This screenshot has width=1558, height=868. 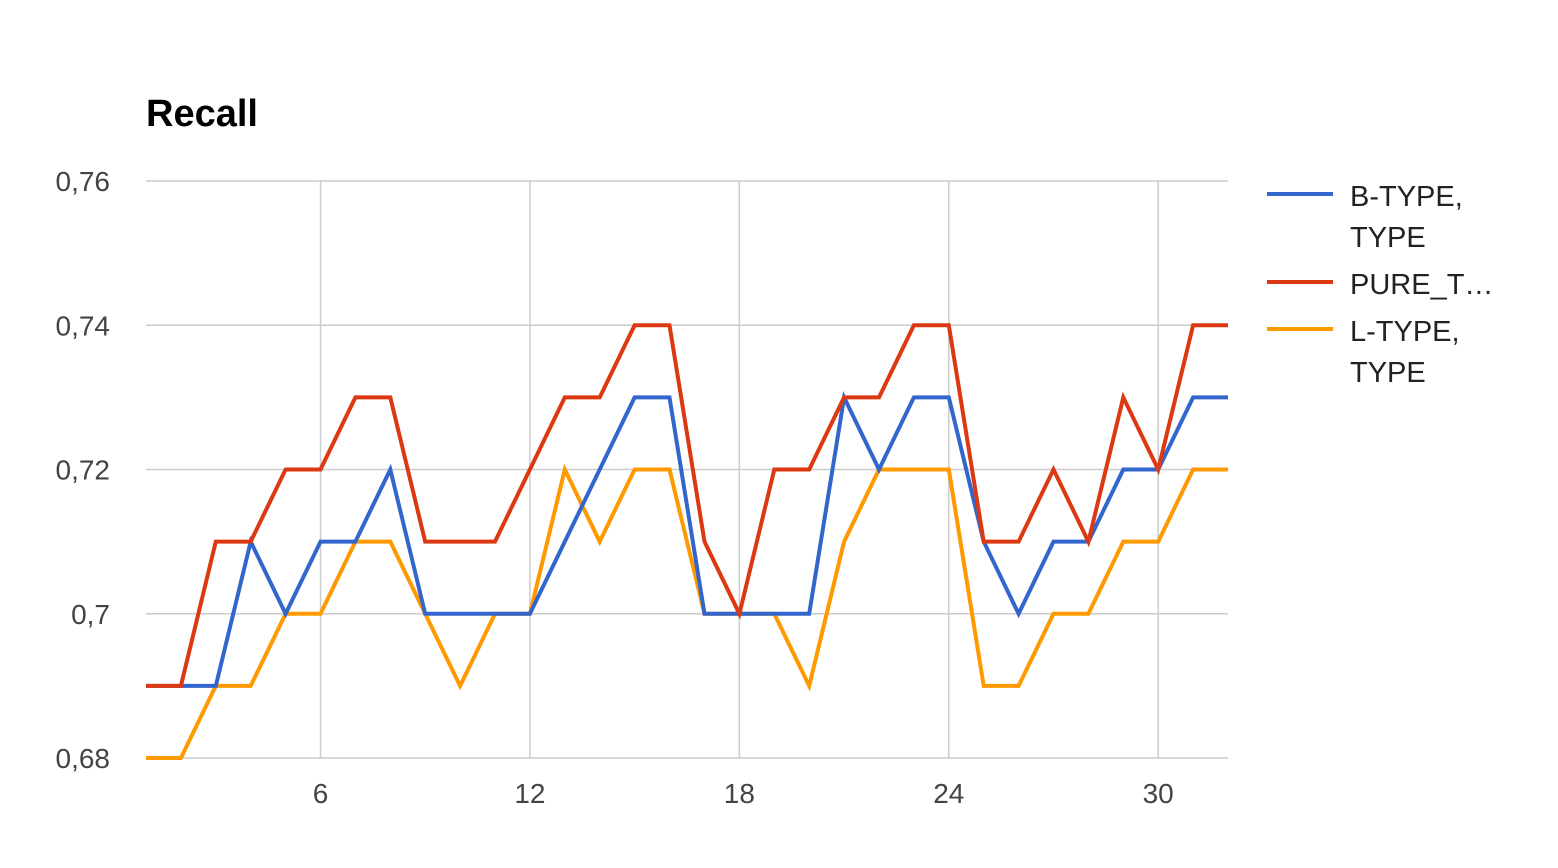 What do you see at coordinates (1363, 352) in the screenshot?
I see `legend-item-3: L-TYPE, TYPE` at bounding box center [1363, 352].